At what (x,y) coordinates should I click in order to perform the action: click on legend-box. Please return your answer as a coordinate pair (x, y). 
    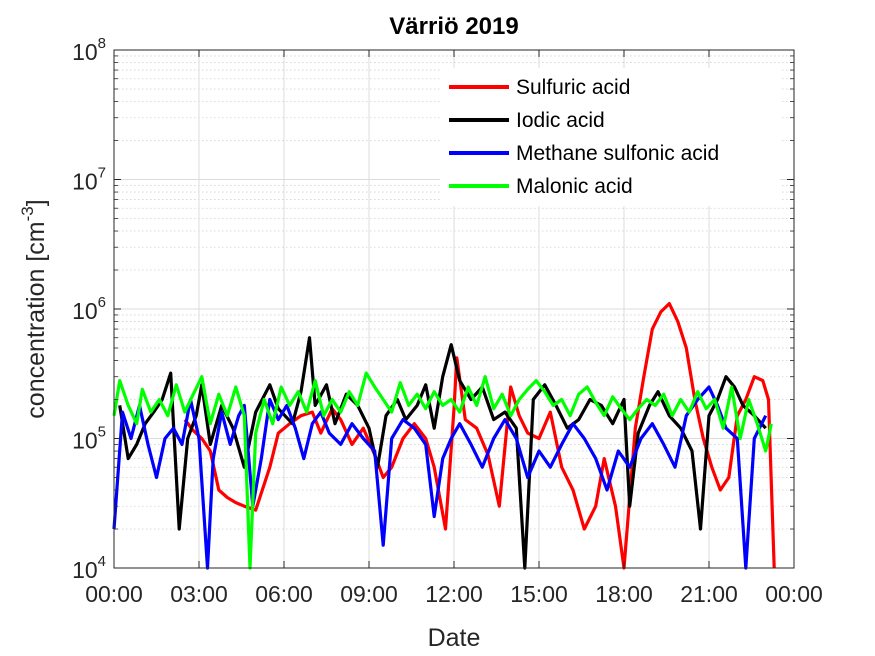
    Looking at the image, I should click on (610, 137).